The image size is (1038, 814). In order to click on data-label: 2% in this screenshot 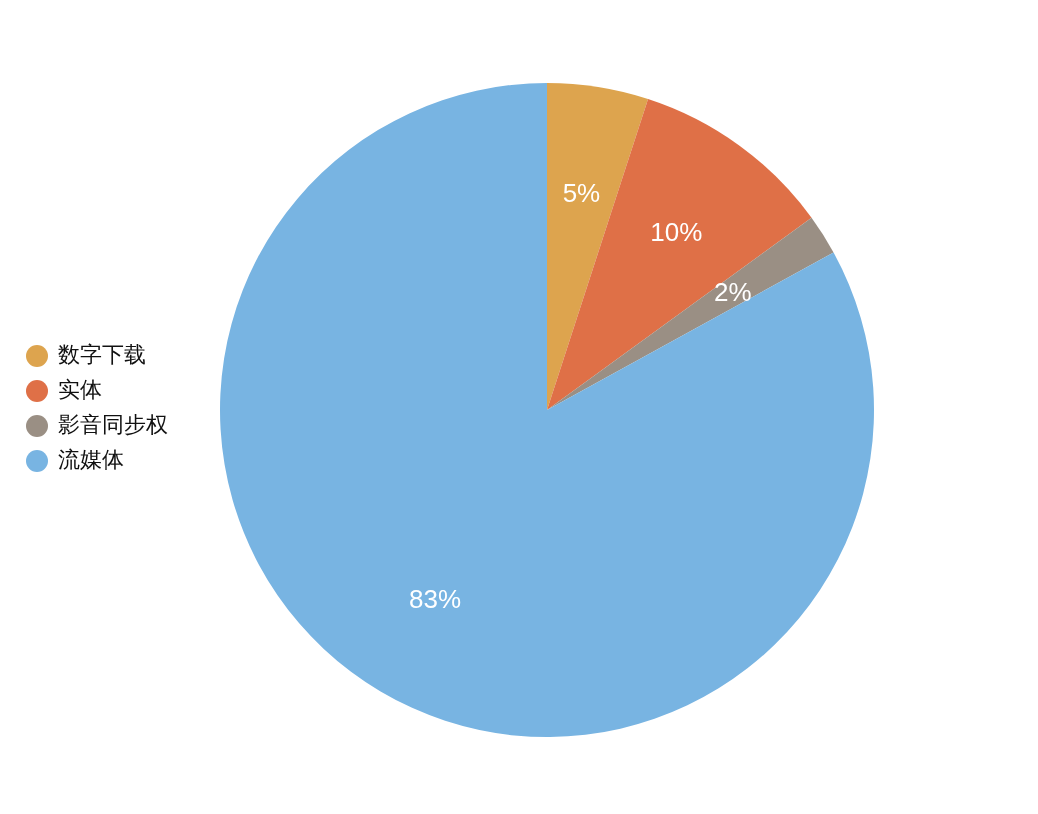, I will do `click(732, 292)`.